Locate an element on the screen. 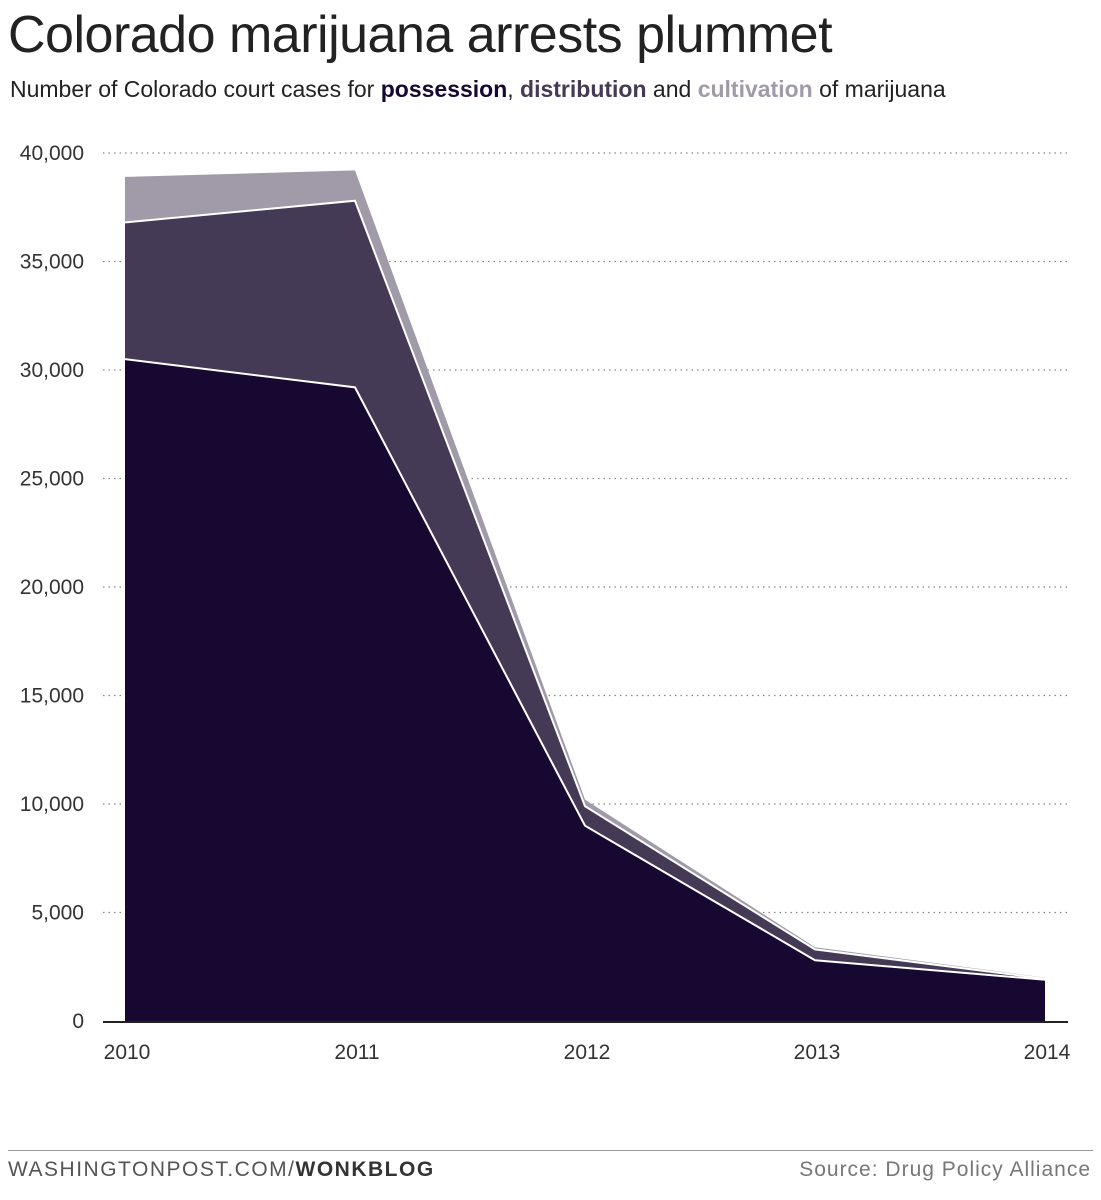 This screenshot has width=1101, height=1200. y-tick-label: 25,000 is located at coordinates (52, 479).